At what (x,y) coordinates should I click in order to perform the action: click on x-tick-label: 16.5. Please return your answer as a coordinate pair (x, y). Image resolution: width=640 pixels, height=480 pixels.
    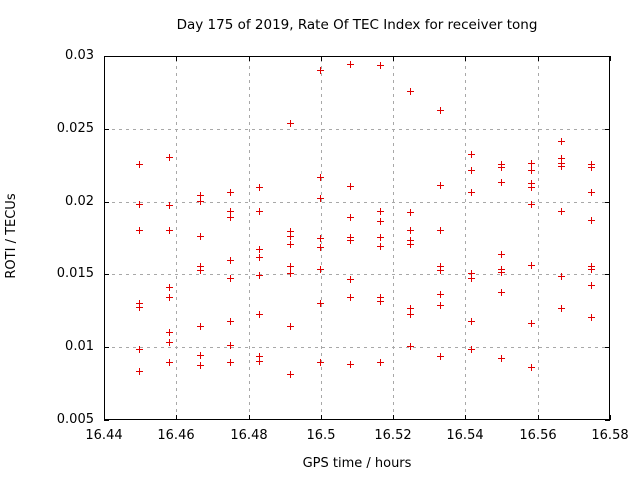
    Looking at the image, I should click on (321, 435).